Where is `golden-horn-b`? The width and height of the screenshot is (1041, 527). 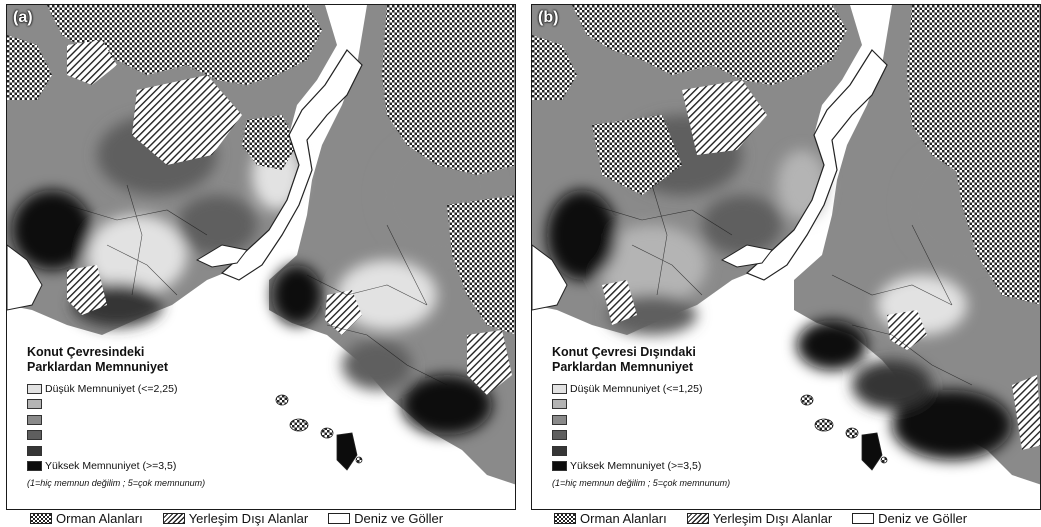 golden-horn-b is located at coordinates (746, 256).